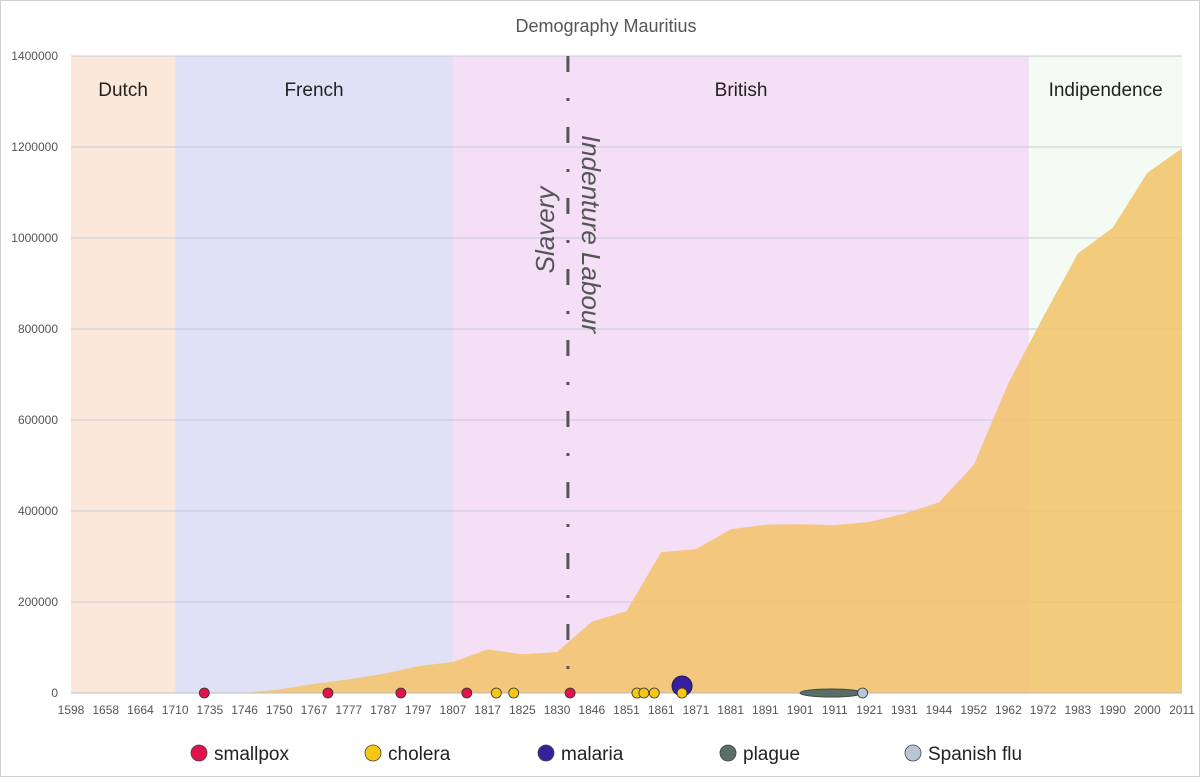 Image resolution: width=1202 pixels, height=784 pixels. Describe the element at coordinates (592, 754) in the screenshot. I see `legend-malaria-label: malaria` at that location.